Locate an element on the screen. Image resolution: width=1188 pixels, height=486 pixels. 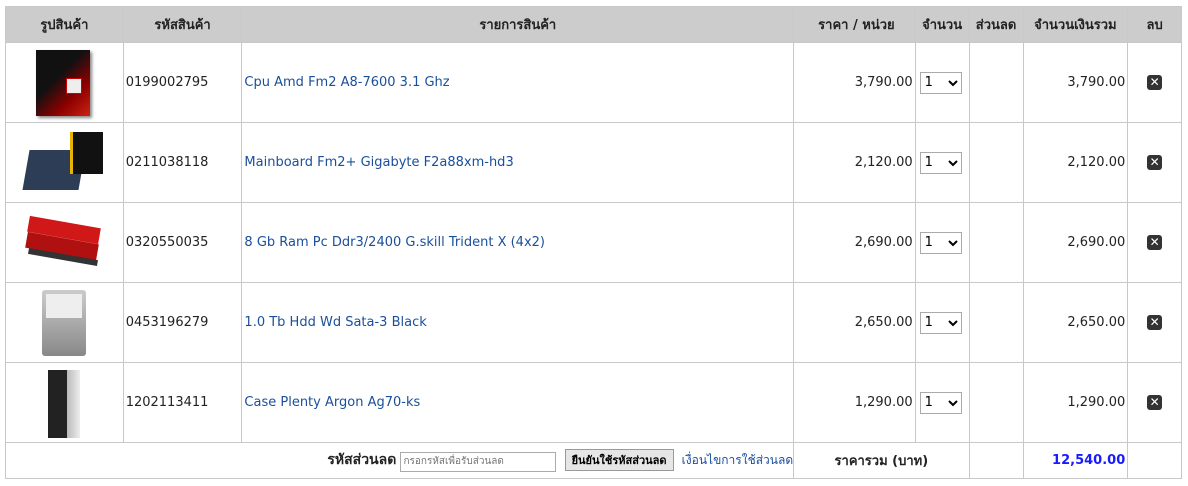
product-name-link: Case Plenty Argon Ag70-ks is located at coordinates (332, 402).